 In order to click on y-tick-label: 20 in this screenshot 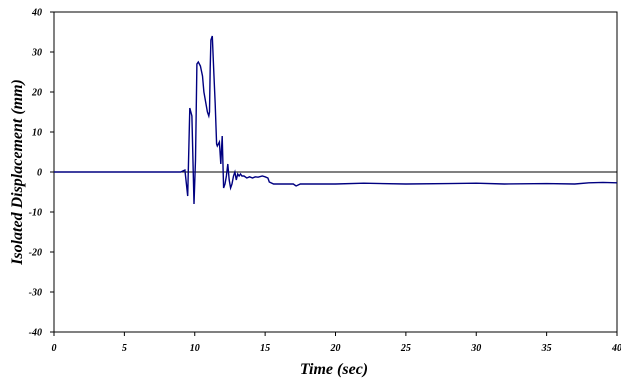, I will do `click(36, 93)`.